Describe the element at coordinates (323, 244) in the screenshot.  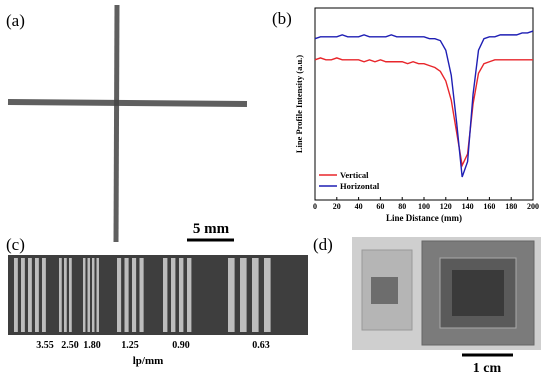
I see `panel-label: (d)` at that location.